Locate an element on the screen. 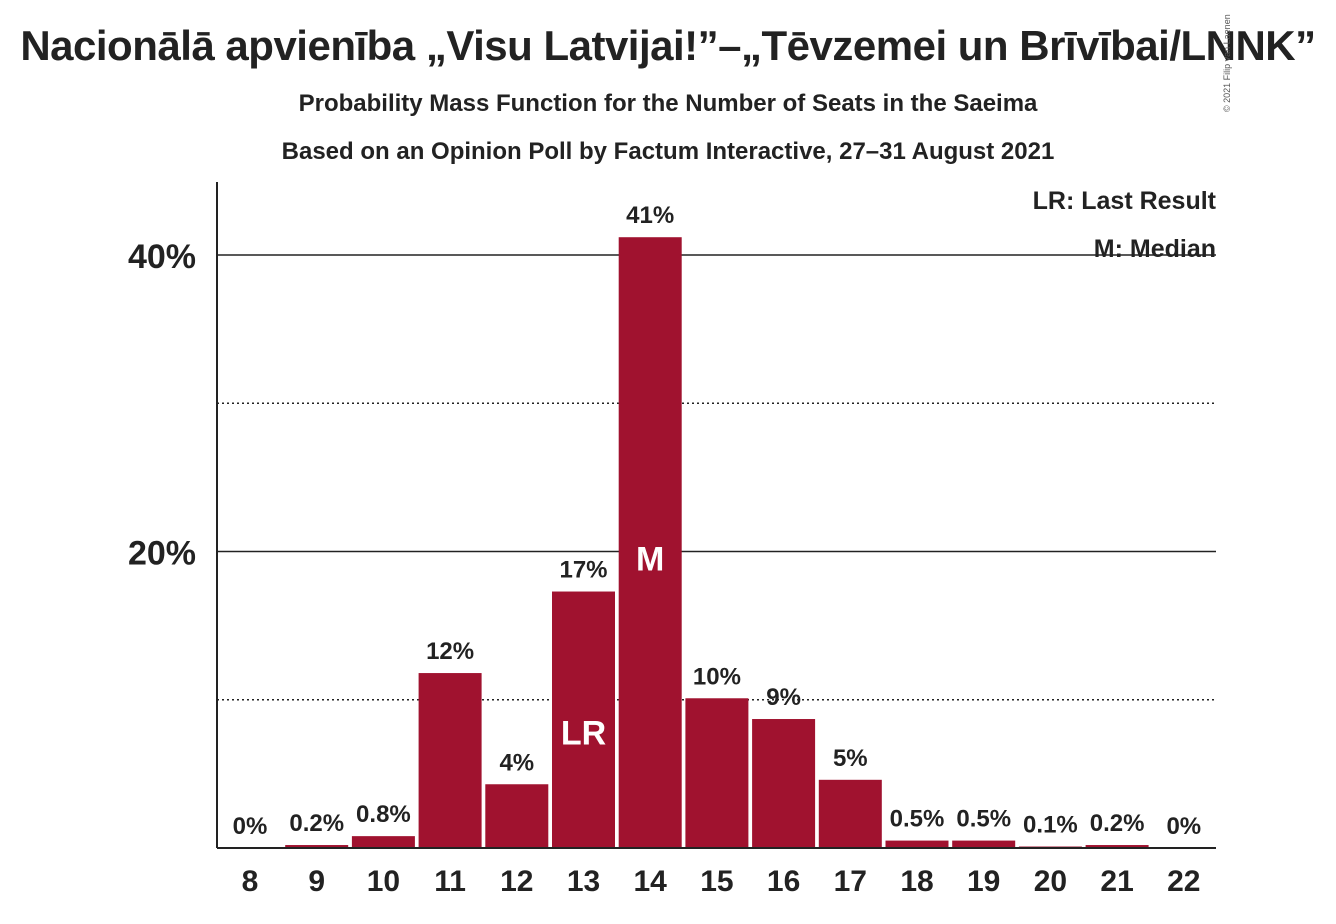 Image resolution: width=1336 pixels, height=924 pixels. data-label-16: 9% is located at coordinates (783, 697).